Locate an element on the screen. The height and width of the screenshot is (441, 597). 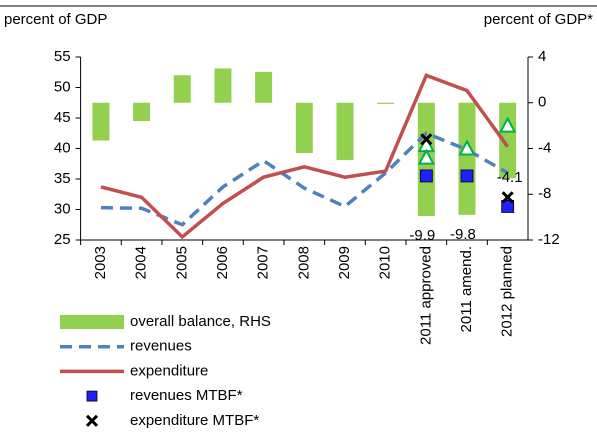
y2-axis-label: percent of GDP* is located at coordinates (538, 19).